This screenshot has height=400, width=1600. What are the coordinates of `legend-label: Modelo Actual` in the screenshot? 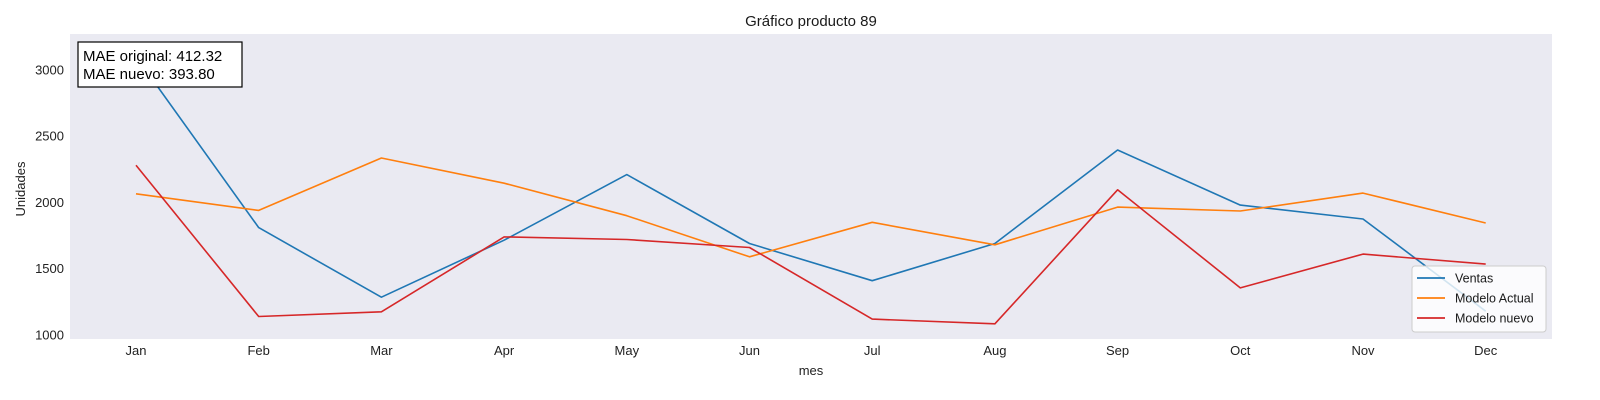 It's located at (1494, 299).